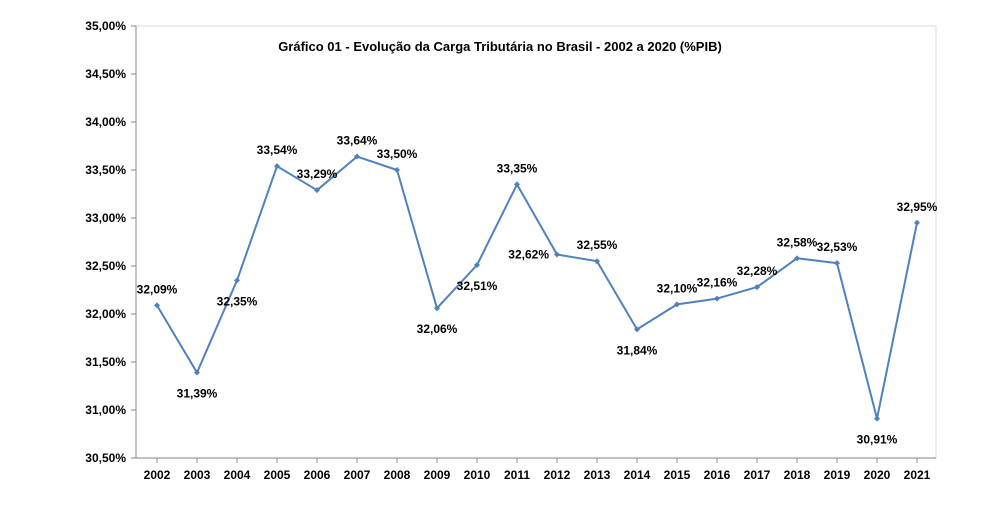 The height and width of the screenshot is (522, 984). Describe the element at coordinates (357, 141) in the screenshot. I see `data-label: 33,64%` at that location.